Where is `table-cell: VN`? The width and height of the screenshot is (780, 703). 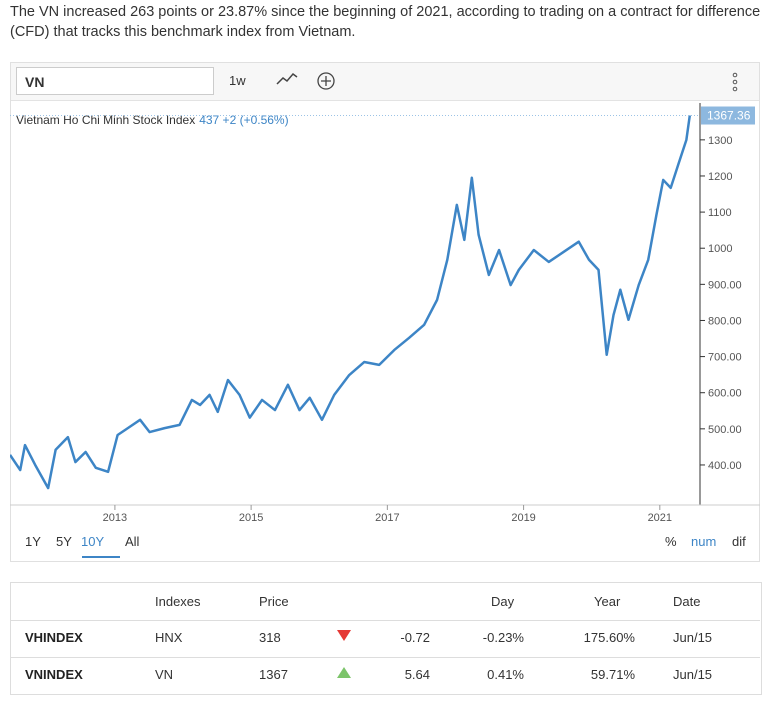
table-cell: VN is located at coordinates (164, 674).